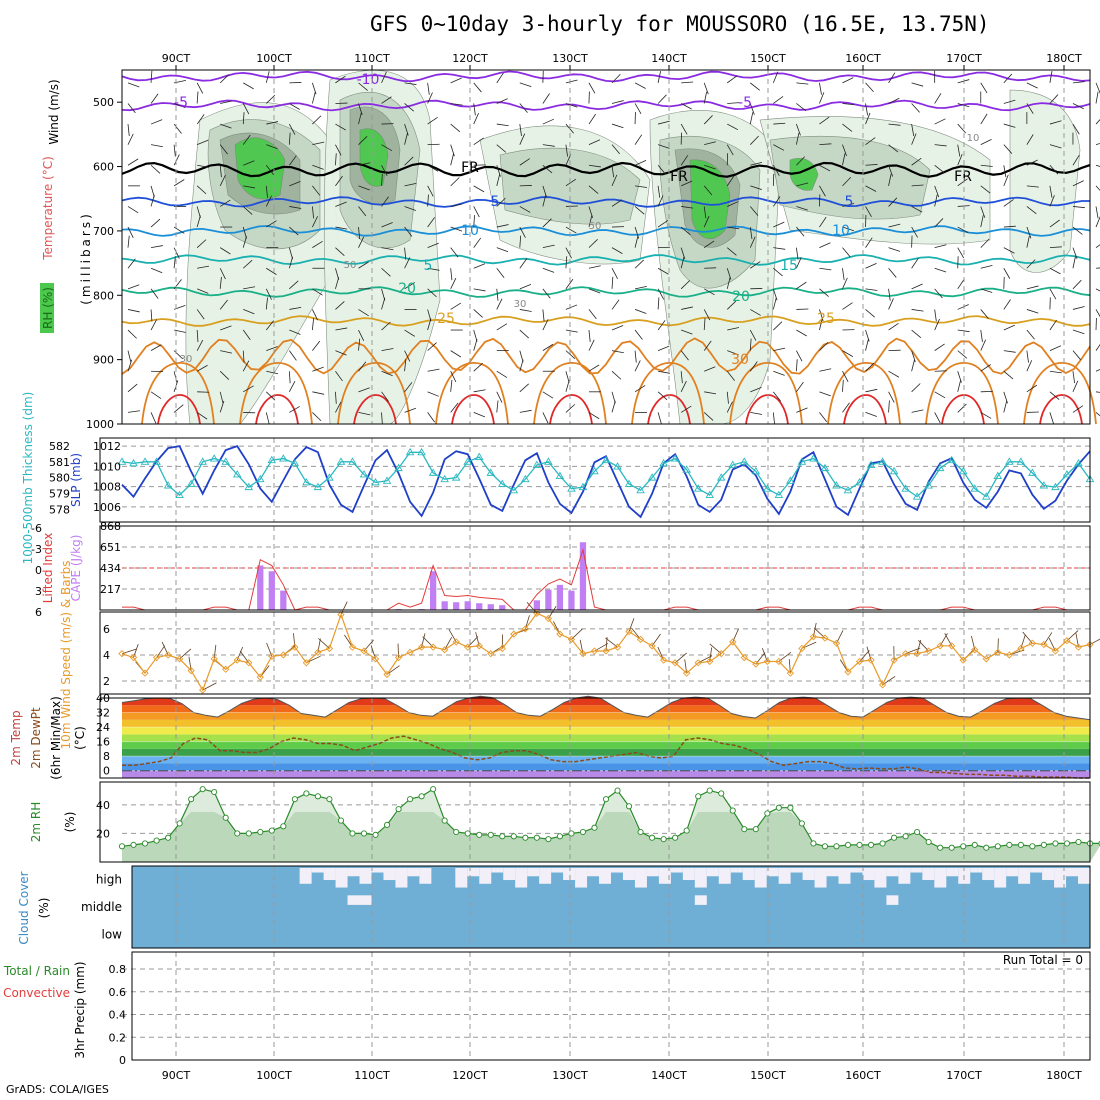 The height and width of the screenshot is (1100, 1100). What do you see at coordinates (186, 359) in the screenshot?
I see `contour-label-20: 30` at bounding box center [186, 359].